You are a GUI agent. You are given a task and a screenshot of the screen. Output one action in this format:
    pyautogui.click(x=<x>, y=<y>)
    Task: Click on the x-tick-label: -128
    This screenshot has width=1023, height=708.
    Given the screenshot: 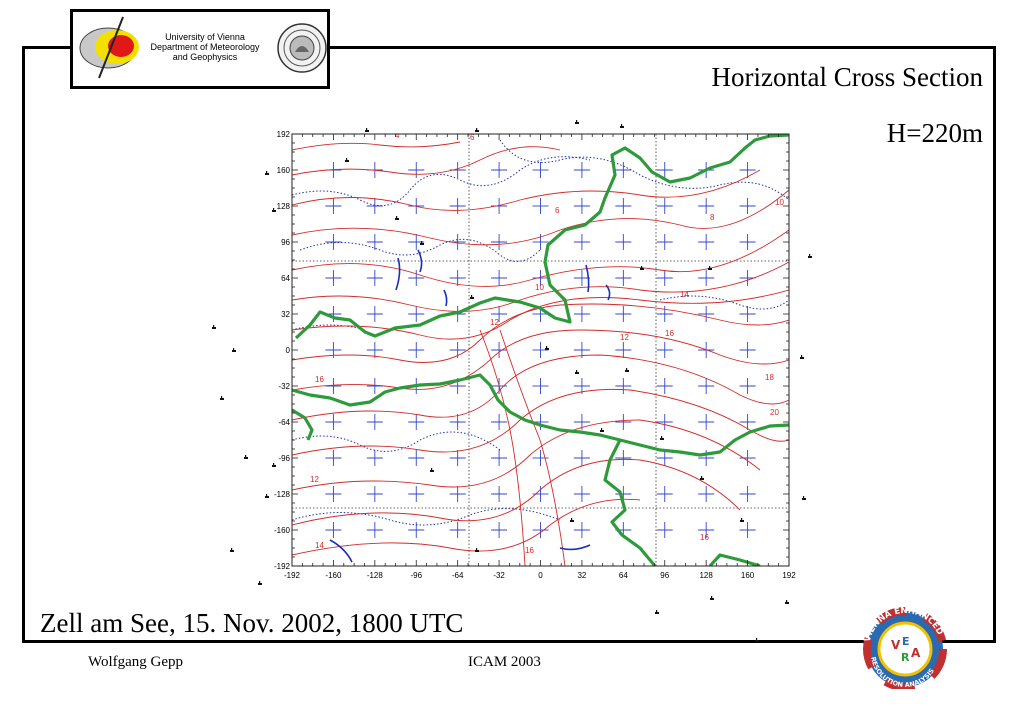 What is the action you would take?
    pyautogui.click(x=375, y=575)
    